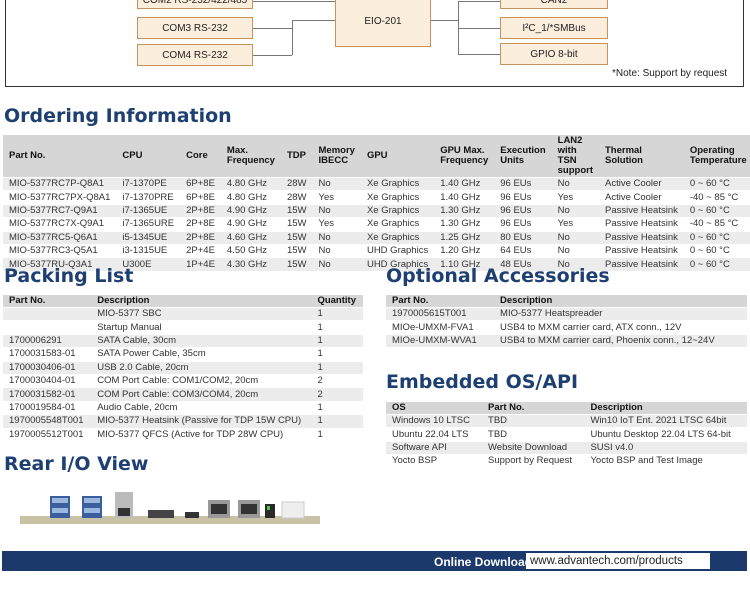 This screenshot has width=750, height=591. I want to click on table-cell: Startup Manual, so click(201, 327).